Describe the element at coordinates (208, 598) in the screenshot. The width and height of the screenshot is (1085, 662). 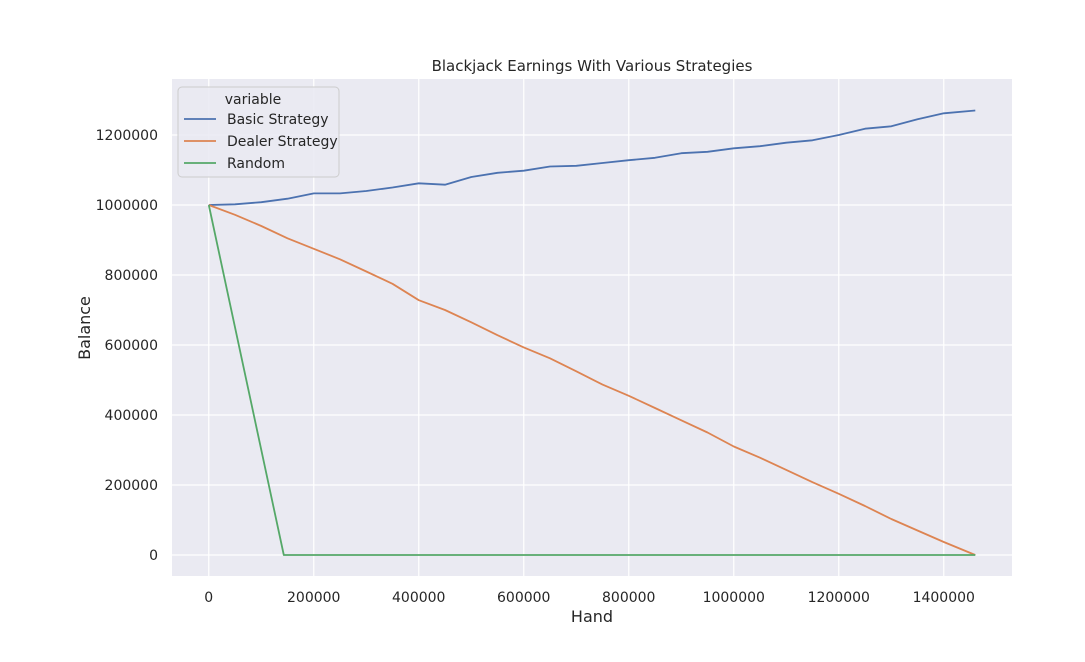
I see `x-tick-label: 0` at that location.